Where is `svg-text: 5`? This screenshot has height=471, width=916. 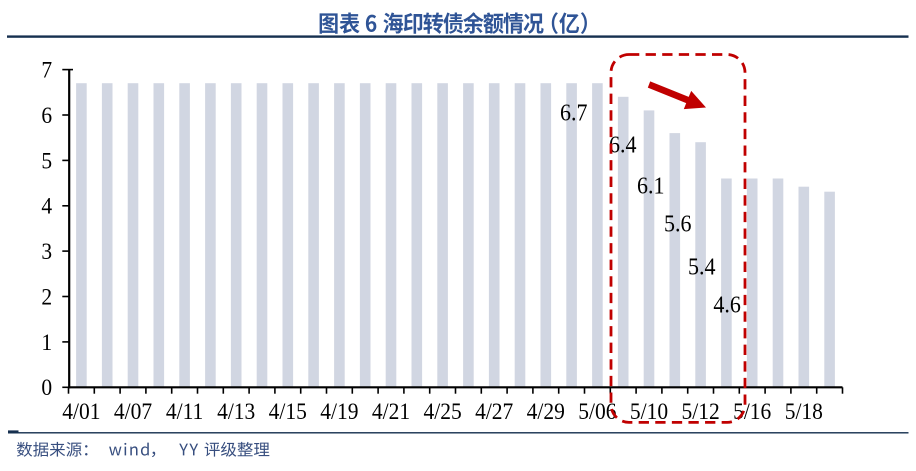
svg-text: 5 is located at coordinates (46, 161).